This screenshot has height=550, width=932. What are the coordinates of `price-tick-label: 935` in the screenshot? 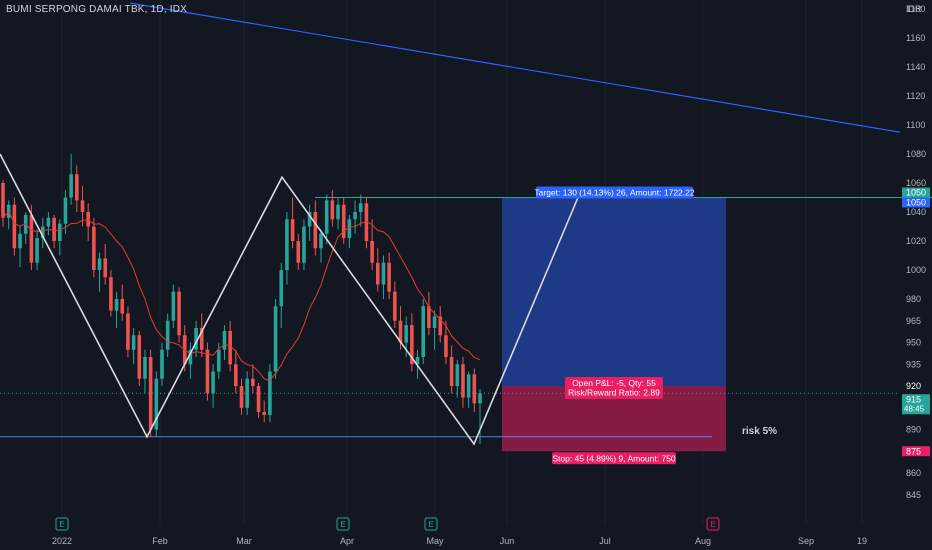 It's located at (913, 364).